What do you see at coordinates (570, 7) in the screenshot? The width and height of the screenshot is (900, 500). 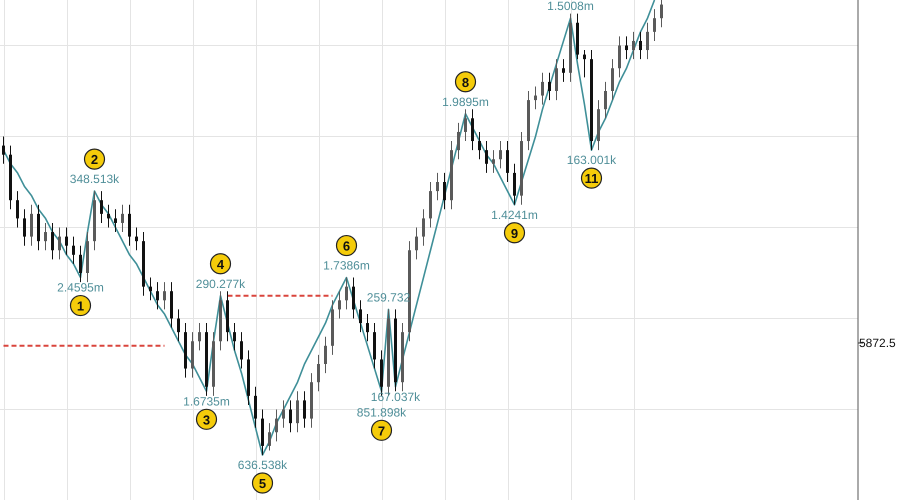 I see `annotation: 1.5008m` at bounding box center [570, 7].